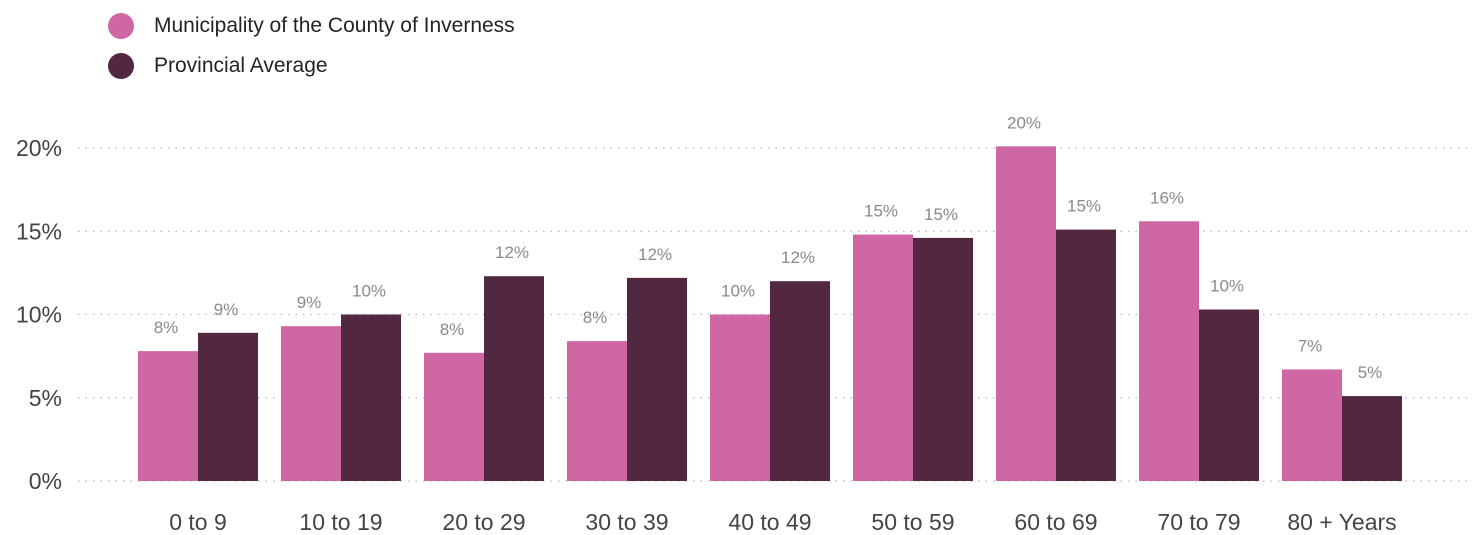  I want to click on x-tick-label: 20 to 29, so click(483, 522).